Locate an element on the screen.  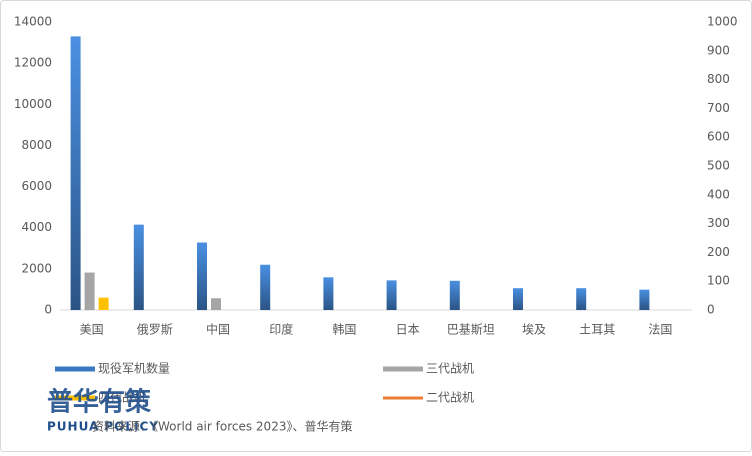
y-tick-label: 12000 is located at coordinates (33, 63).